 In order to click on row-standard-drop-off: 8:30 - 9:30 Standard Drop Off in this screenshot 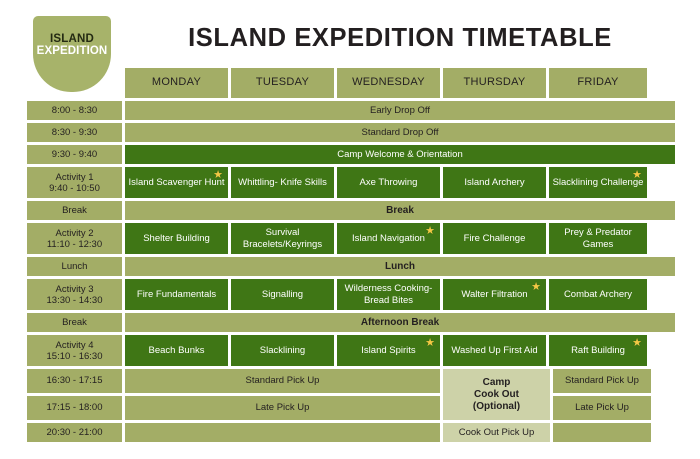, I will do `click(351, 132)`.